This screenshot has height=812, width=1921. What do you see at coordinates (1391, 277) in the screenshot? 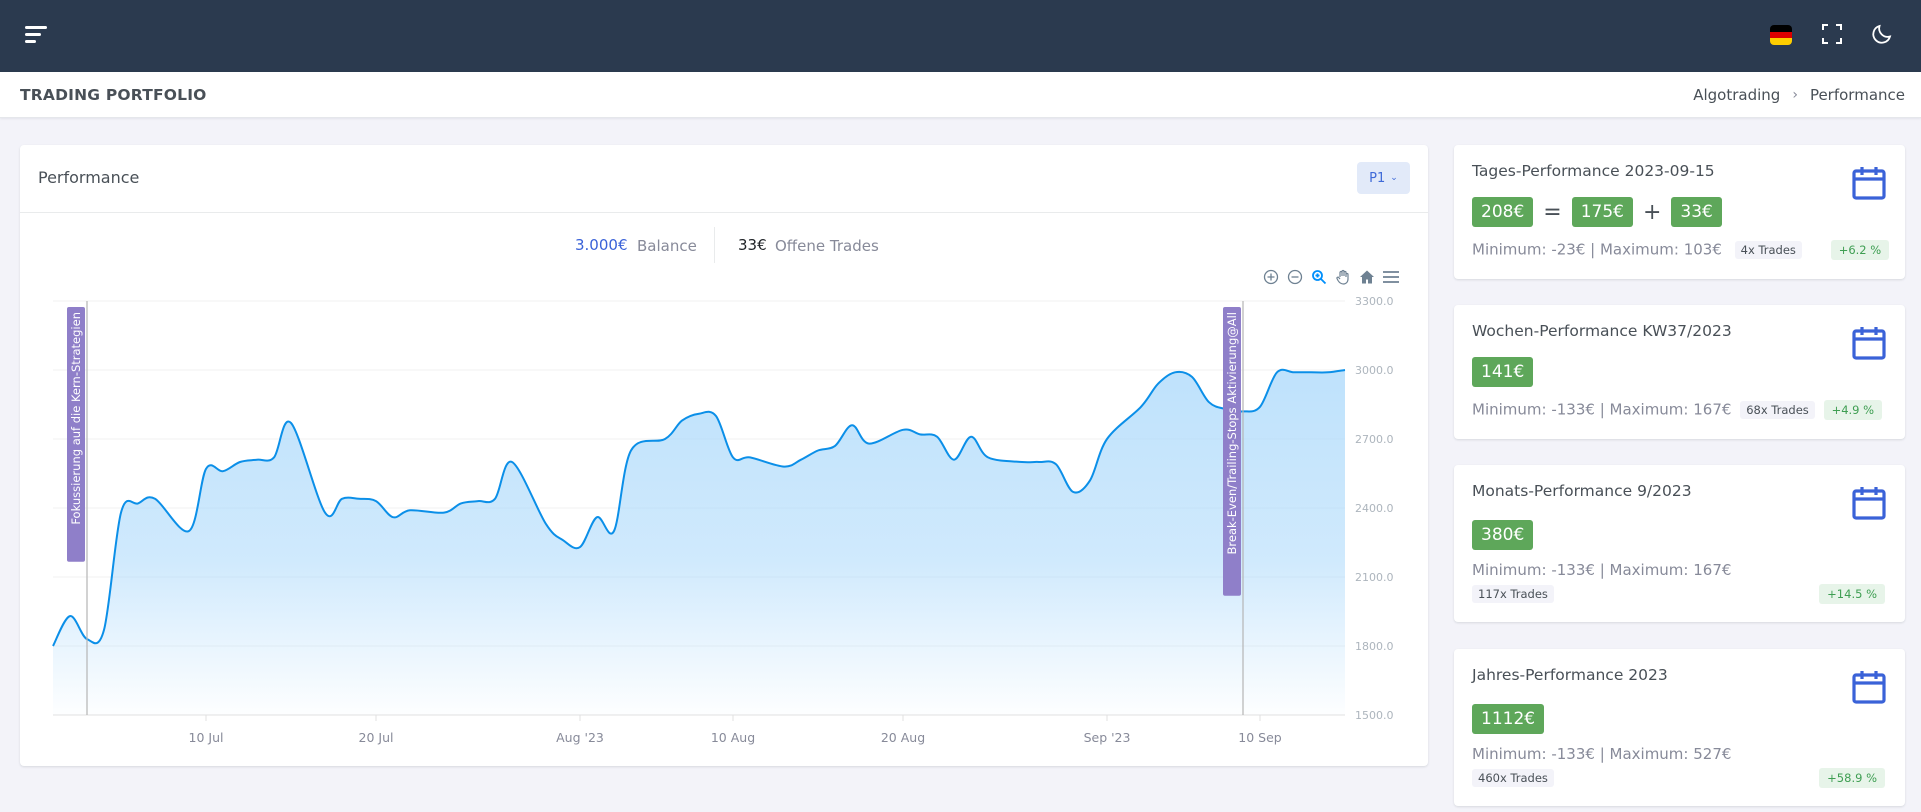
I see `chart-menu-icon` at bounding box center [1391, 277].